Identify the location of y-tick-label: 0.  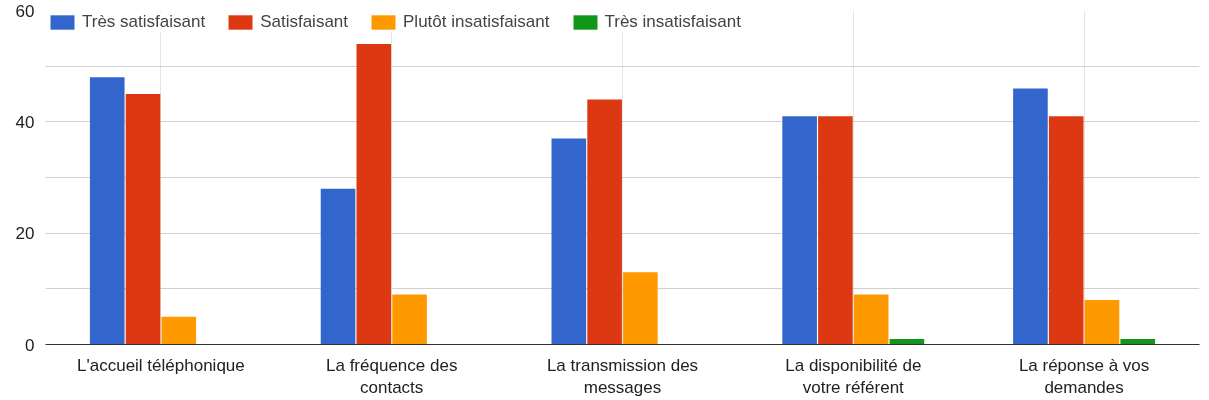
(30, 345).